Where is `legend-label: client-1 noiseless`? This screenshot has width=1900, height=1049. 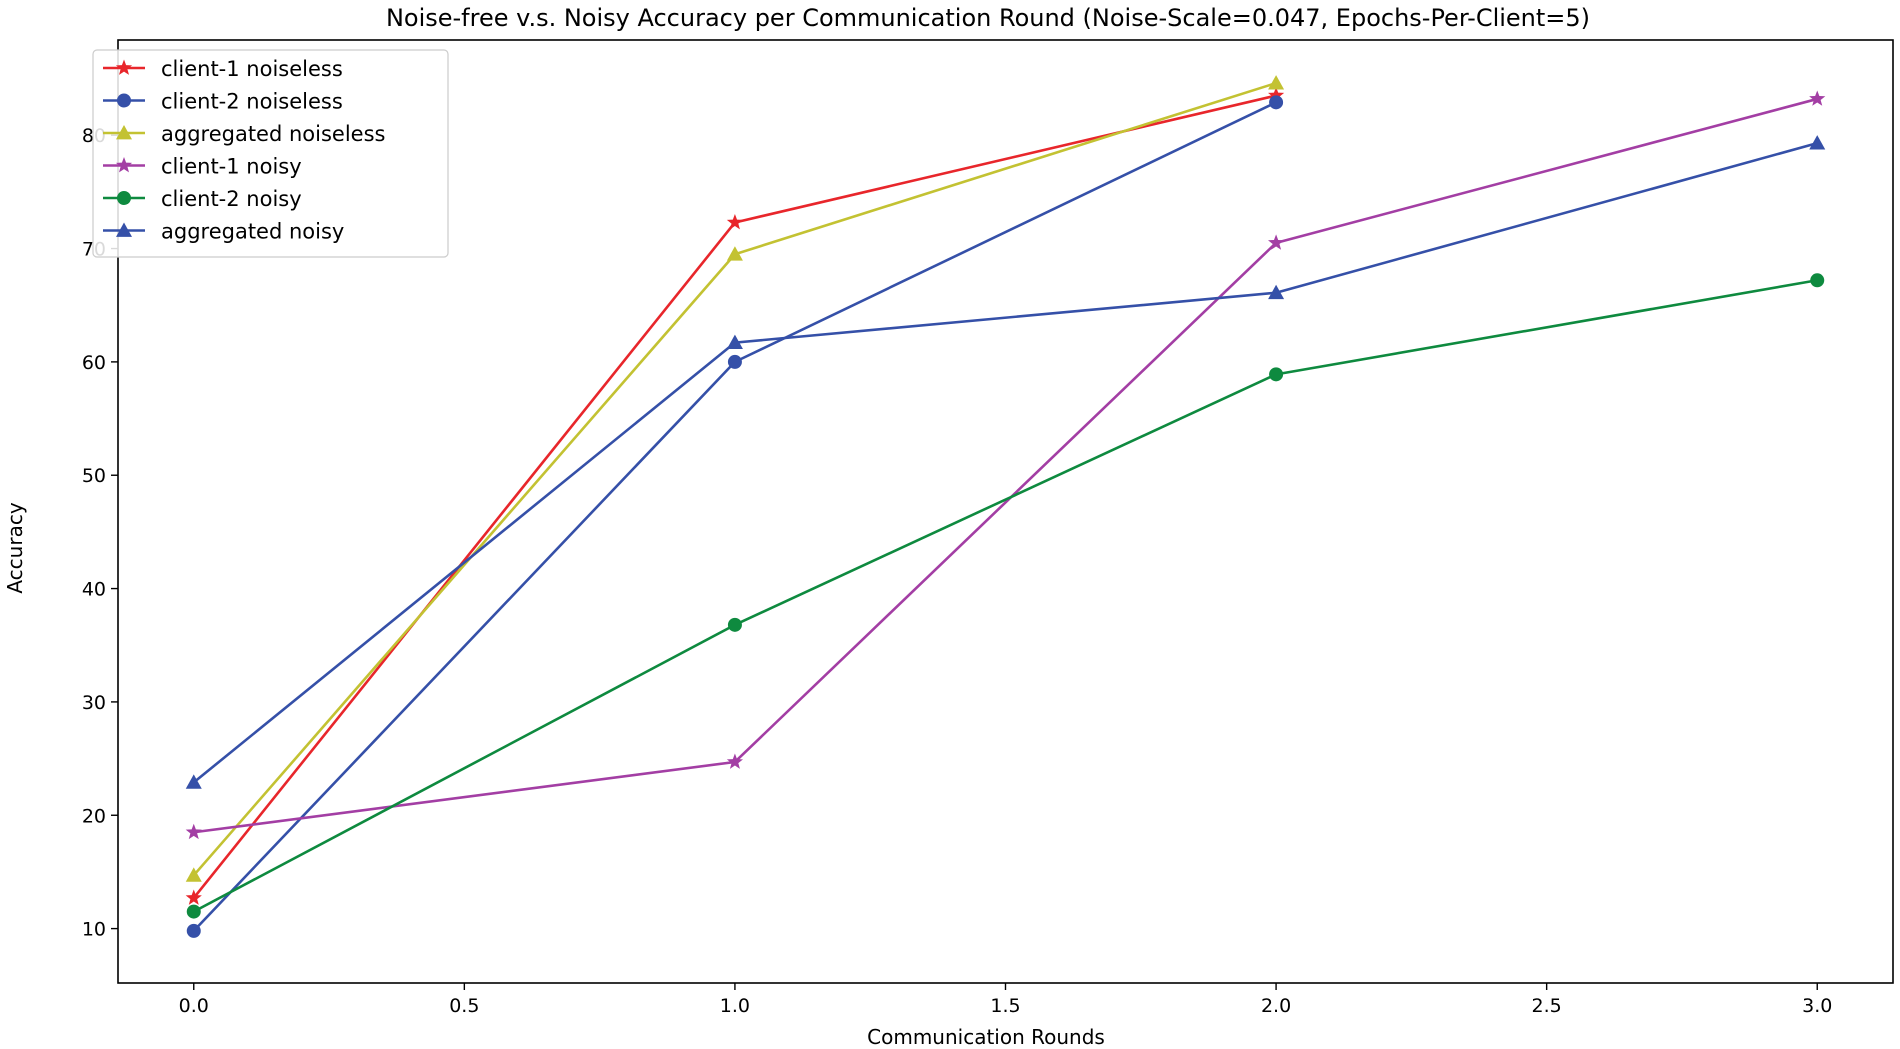
legend-label: client-1 noiseless is located at coordinates (252, 69).